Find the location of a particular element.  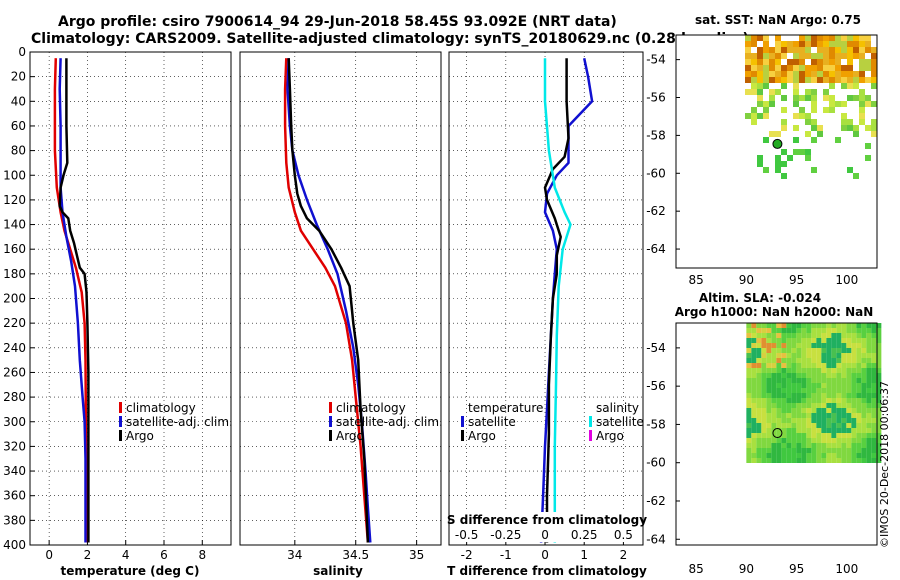

legend-swatch-s-argo is located at coordinates (590, 435).